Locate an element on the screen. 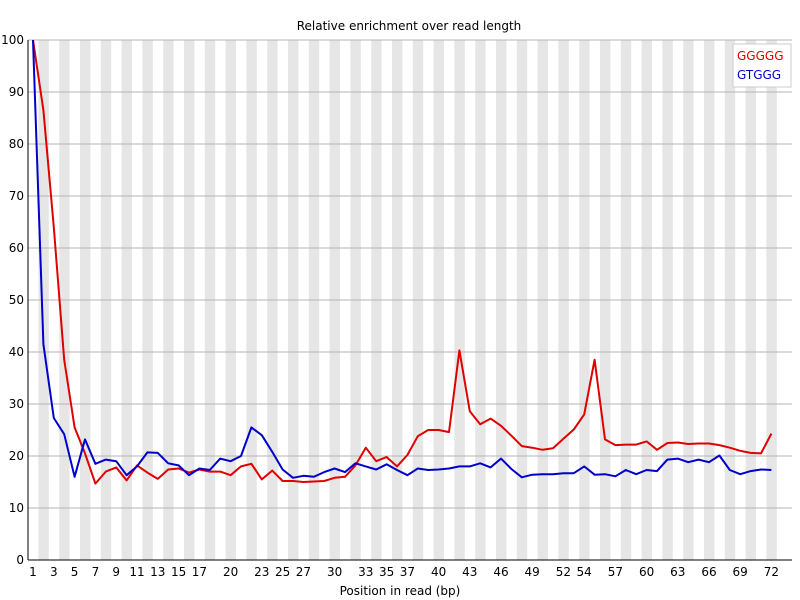 This screenshot has height=600, width=800. legend: GGGGG GTGGG is located at coordinates (762, 65).